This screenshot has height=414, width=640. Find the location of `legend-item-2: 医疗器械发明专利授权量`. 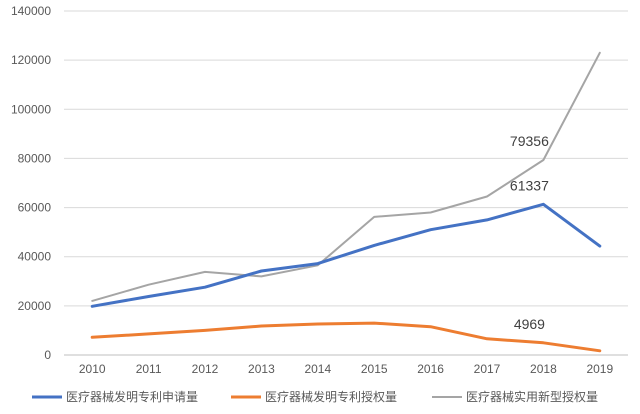

legend-item-2: 医疗器械发明专利授权量 is located at coordinates (314, 396).